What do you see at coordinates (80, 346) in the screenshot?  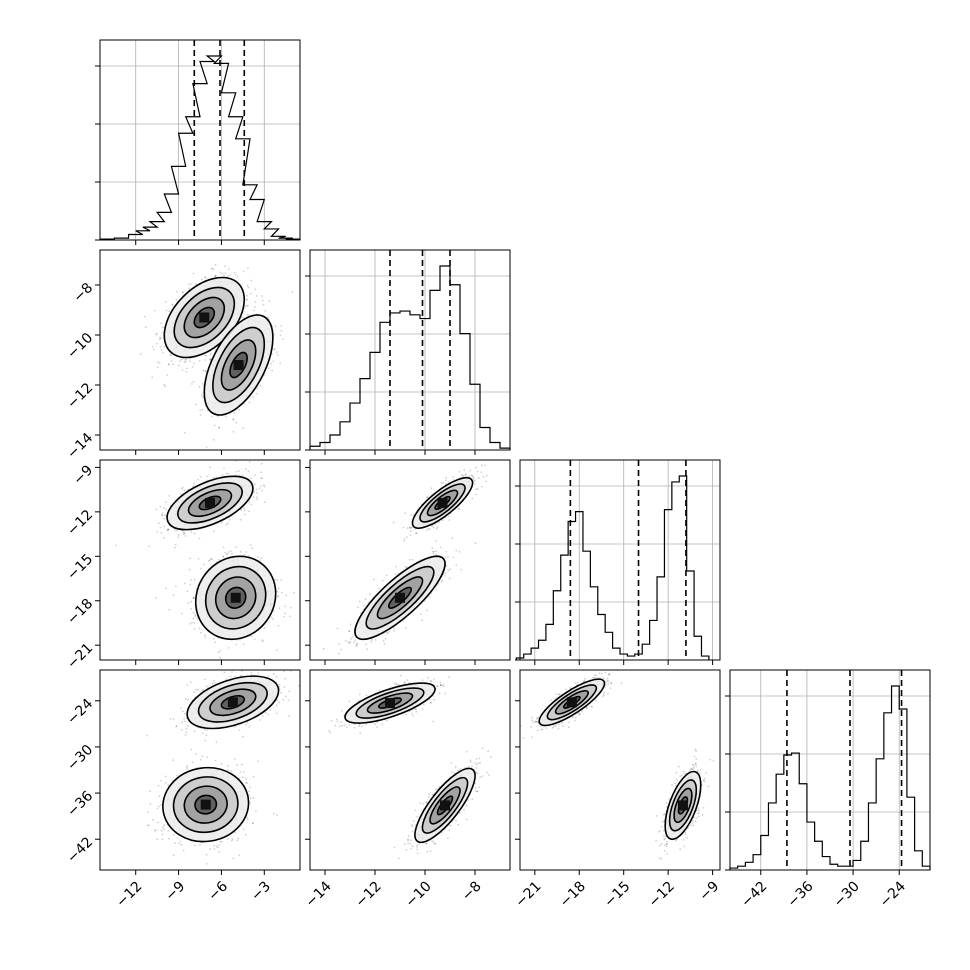 I see `y-tick-label: −10` at bounding box center [80, 346].